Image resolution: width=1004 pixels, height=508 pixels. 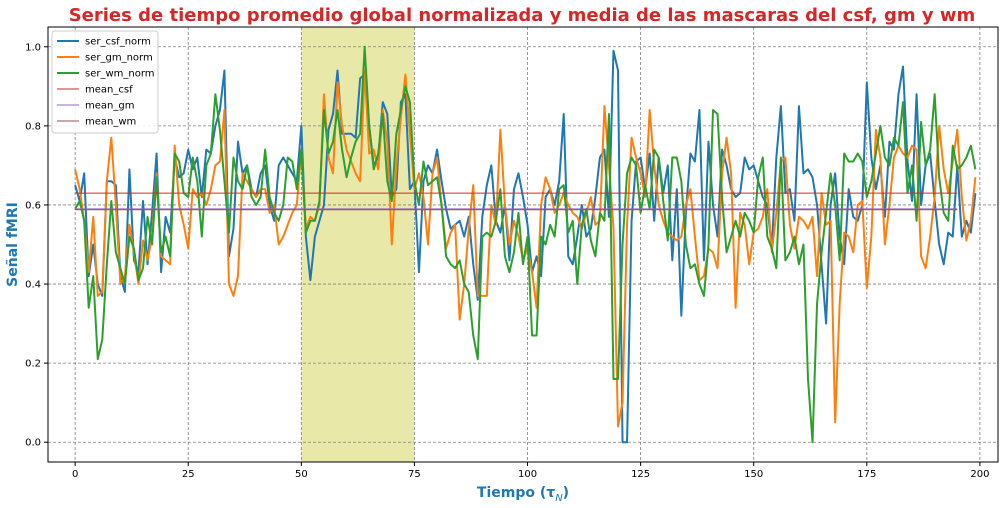 I want to click on x-tick-label: 50, so click(x=301, y=474).